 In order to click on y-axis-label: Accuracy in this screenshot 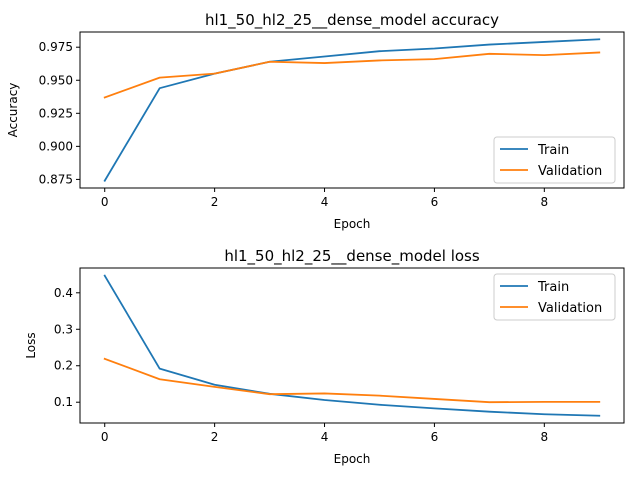, I will do `click(13, 110)`.